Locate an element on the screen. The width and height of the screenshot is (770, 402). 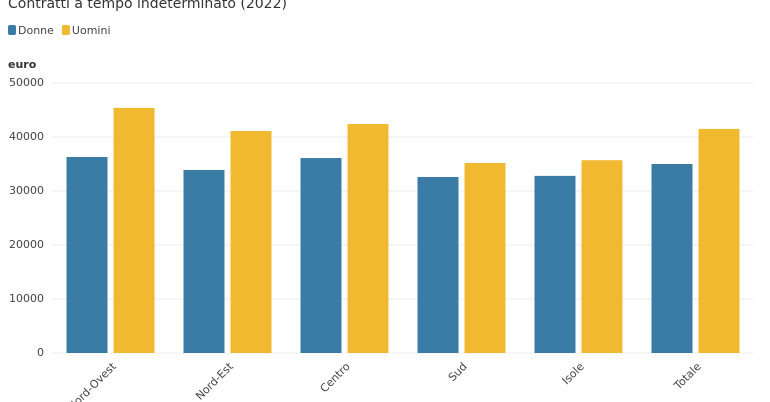
x-tick-label: Totale is located at coordinates (687, 376).